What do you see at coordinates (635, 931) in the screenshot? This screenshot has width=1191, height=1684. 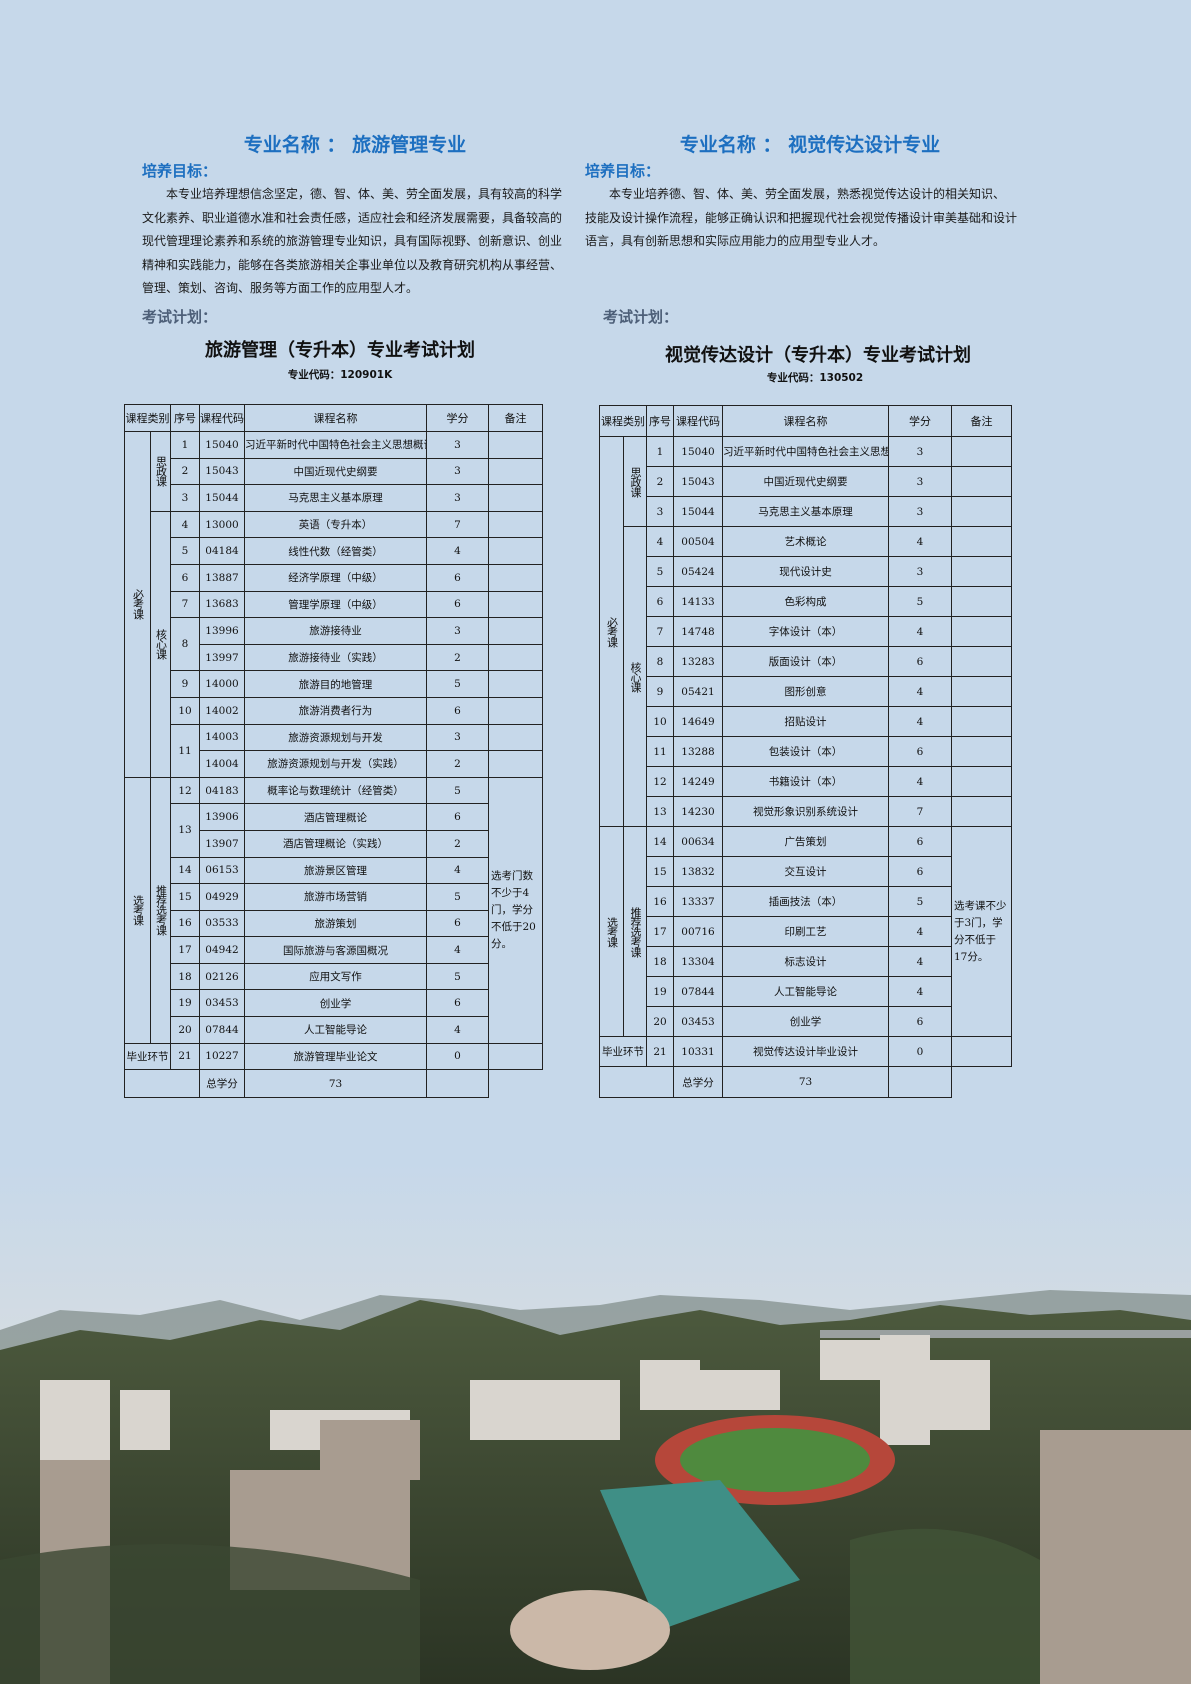 I see `subcategory-cell: 推荐选考课` at bounding box center [635, 931].